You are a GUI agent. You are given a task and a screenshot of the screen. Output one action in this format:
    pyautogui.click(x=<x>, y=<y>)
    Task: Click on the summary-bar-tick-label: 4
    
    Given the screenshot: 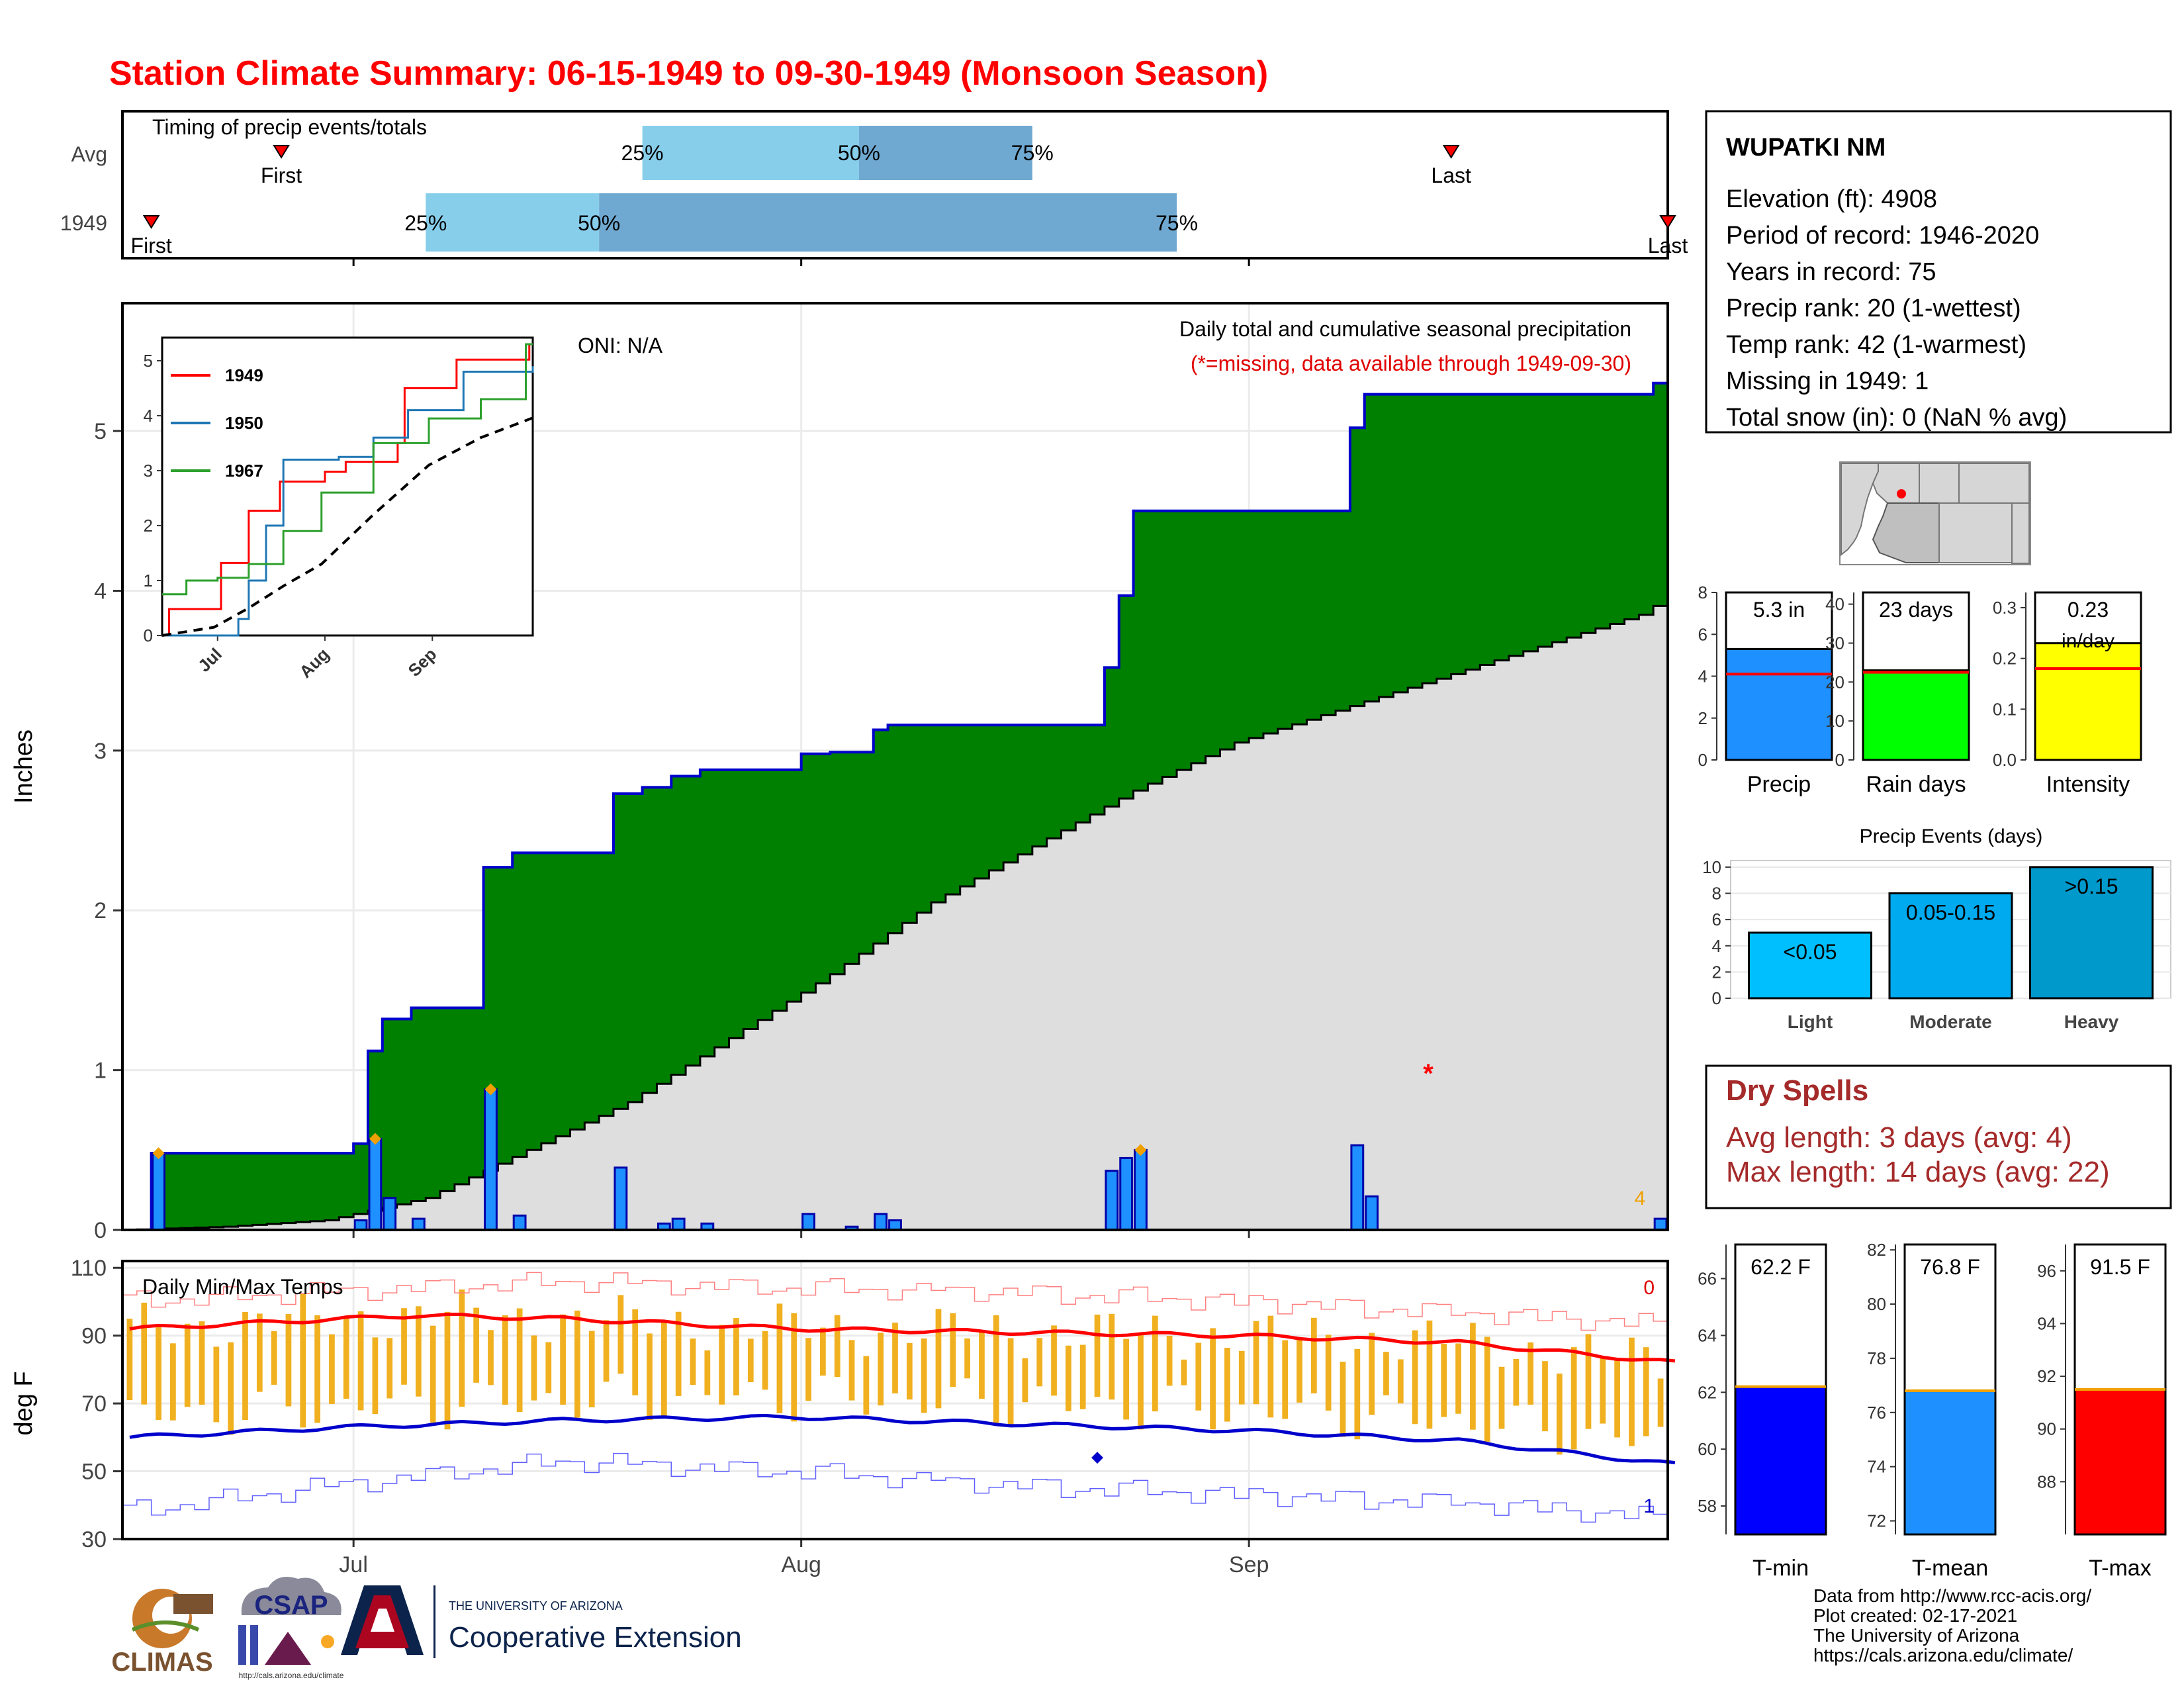 What is the action you would take?
    pyautogui.click(x=1703, y=676)
    